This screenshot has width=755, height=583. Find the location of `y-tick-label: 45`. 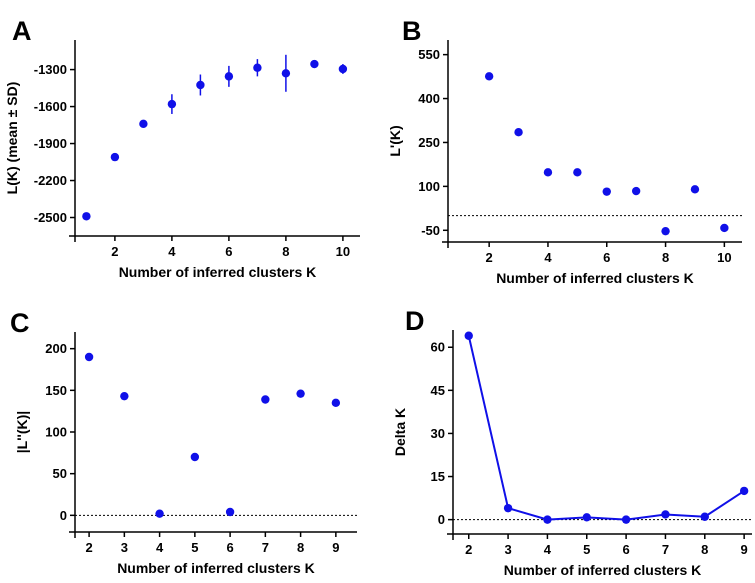

y-tick-label: 45 is located at coordinates (438, 390).